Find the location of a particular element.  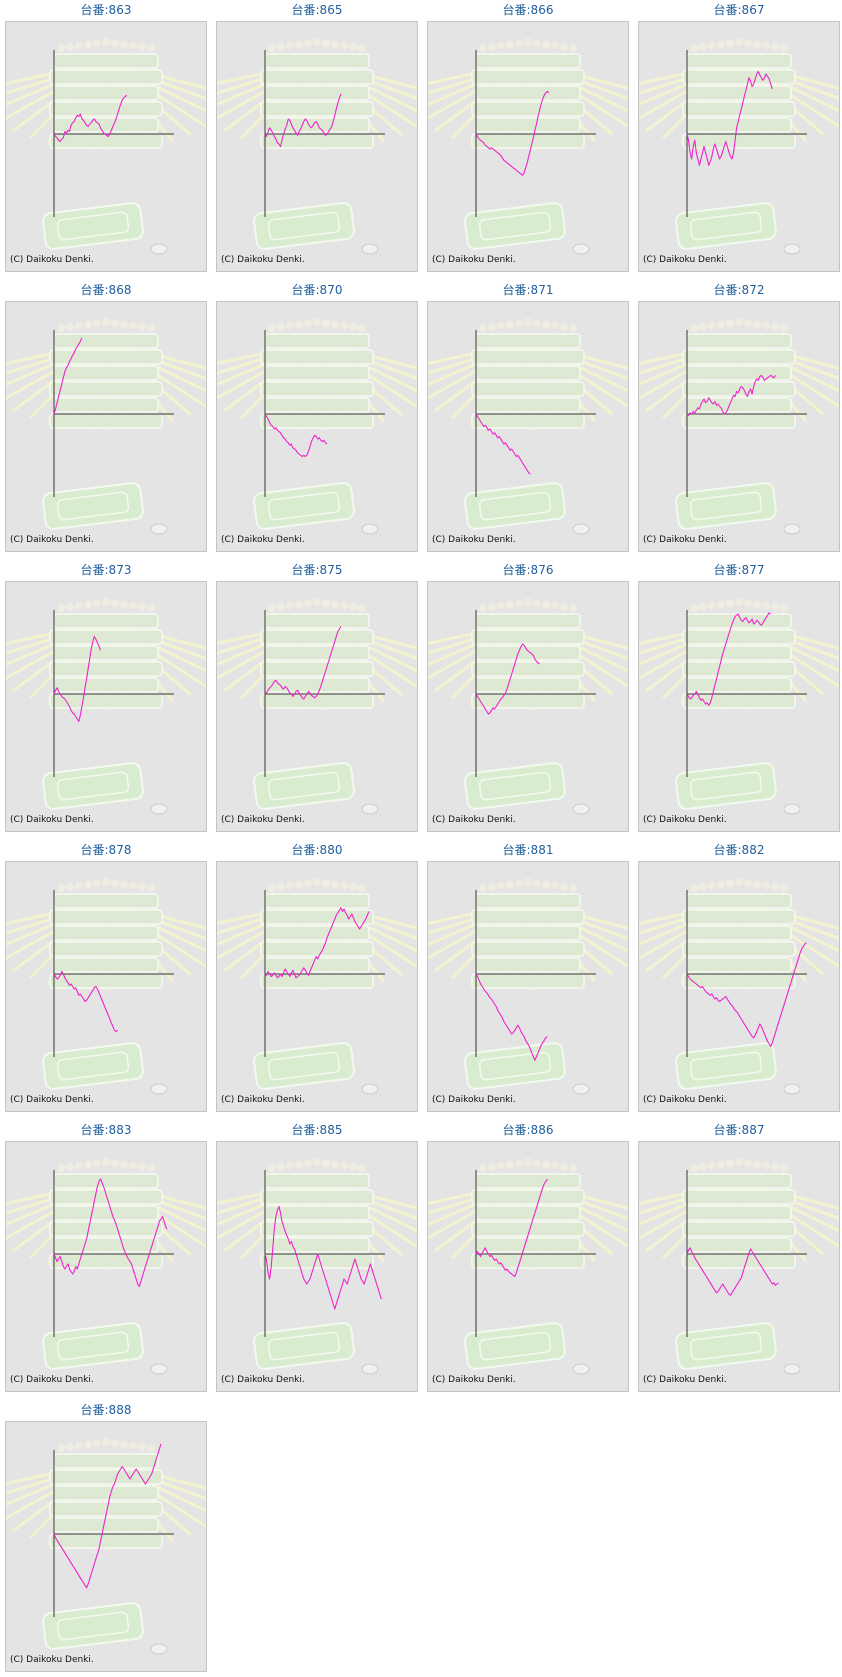

chart-title-link: 台番:867 is located at coordinates (739, 10).